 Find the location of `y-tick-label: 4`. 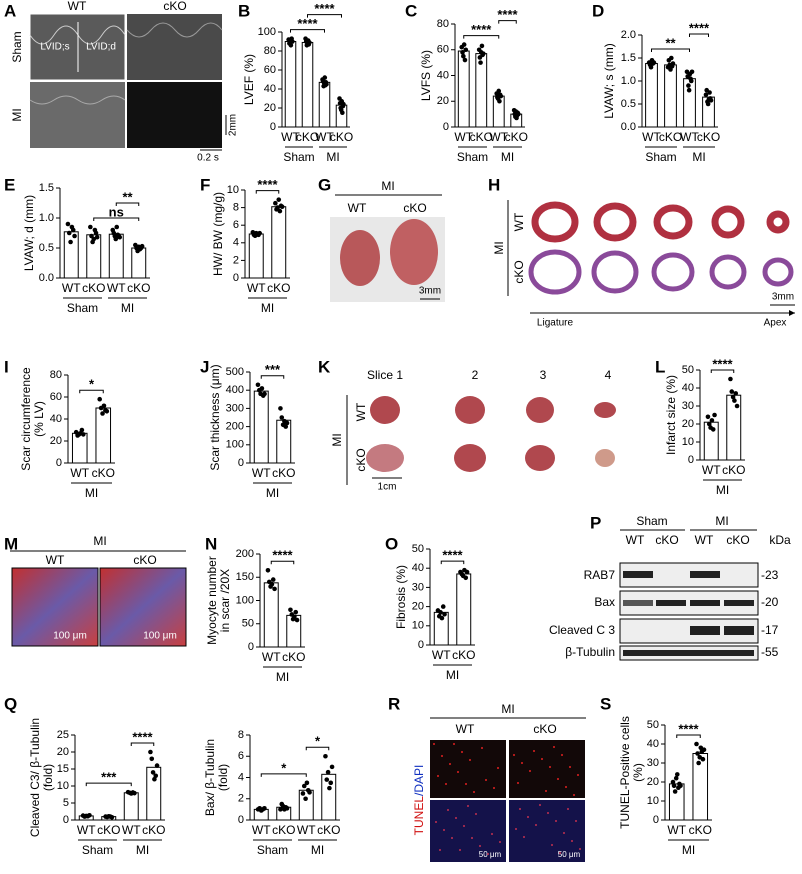

y-tick-label: 4 is located at coordinates (236, 243).